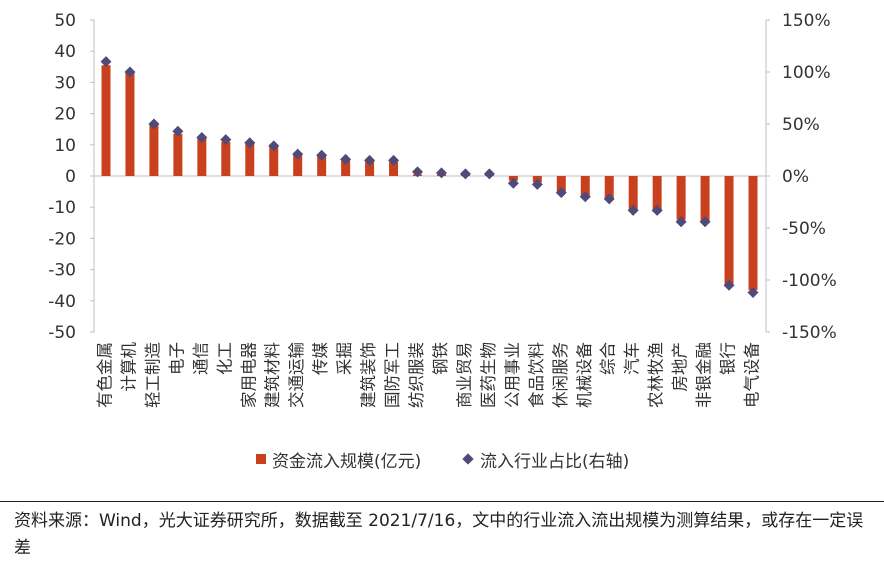 The height and width of the screenshot is (565, 884). Describe the element at coordinates (561, 184) in the screenshot. I see `bar-休闲服务` at that location.